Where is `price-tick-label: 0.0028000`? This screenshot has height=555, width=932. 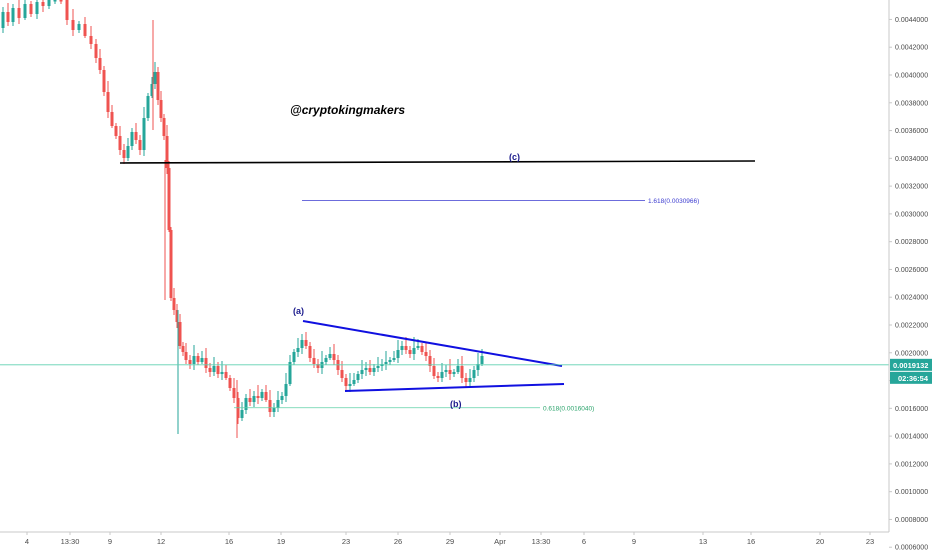
price-tick-label: 0.0028000 is located at coordinates (911, 242).